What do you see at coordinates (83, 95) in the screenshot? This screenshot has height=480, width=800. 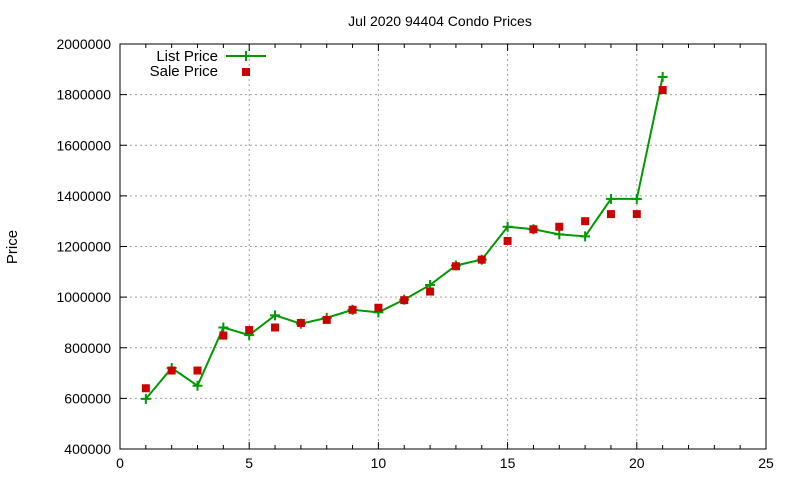 I see `y-tick-label: 1800000` at bounding box center [83, 95].